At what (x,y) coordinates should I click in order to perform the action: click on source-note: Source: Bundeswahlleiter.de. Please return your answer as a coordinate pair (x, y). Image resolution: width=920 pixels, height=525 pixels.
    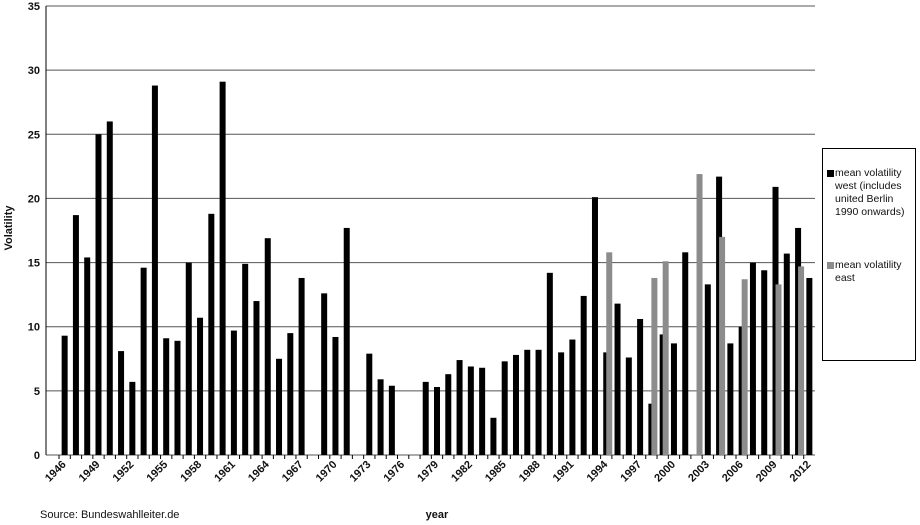
    Looking at the image, I should click on (109, 515).